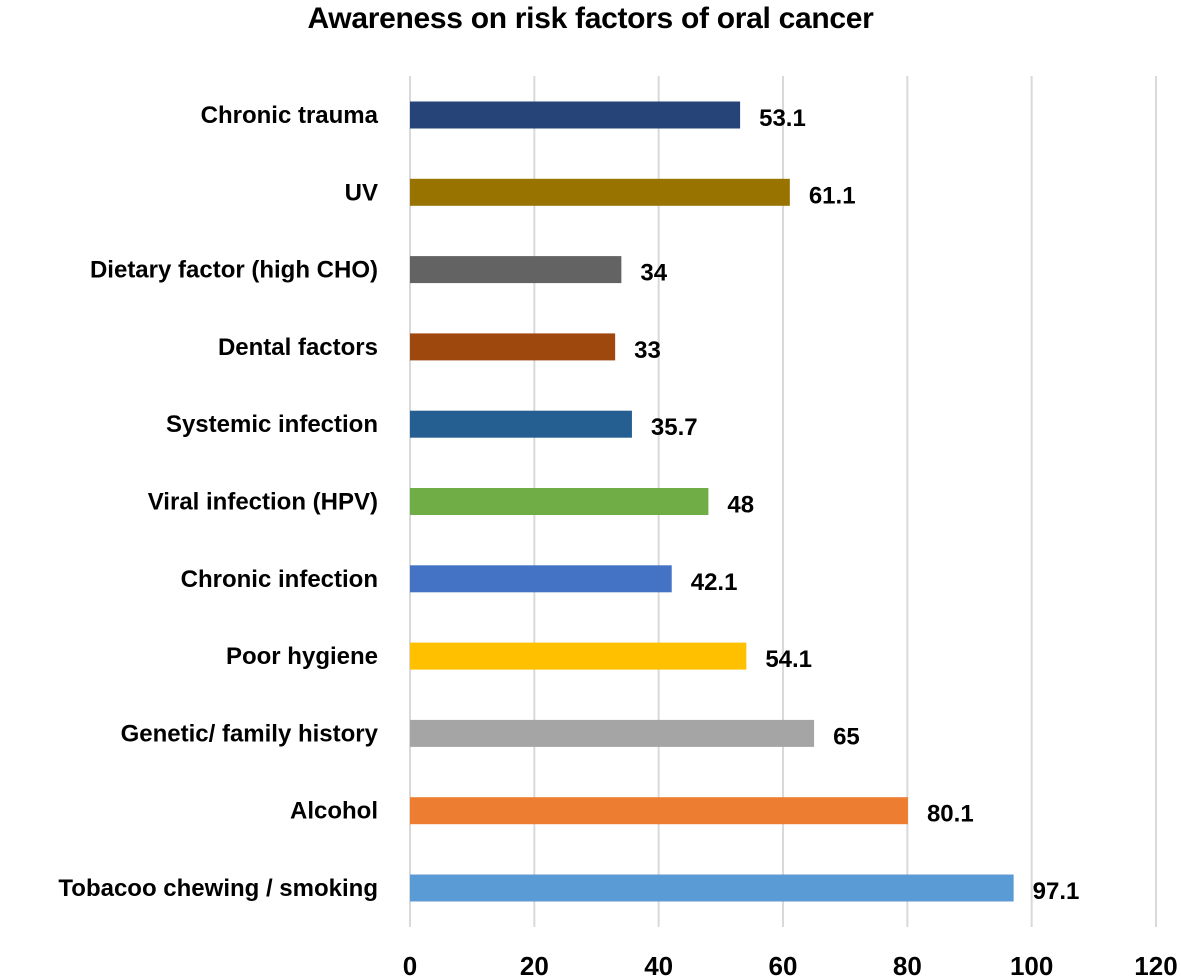 The width and height of the screenshot is (1181, 980). What do you see at coordinates (250, 733) in the screenshot?
I see `category-label: Genetic/ family history` at bounding box center [250, 733].